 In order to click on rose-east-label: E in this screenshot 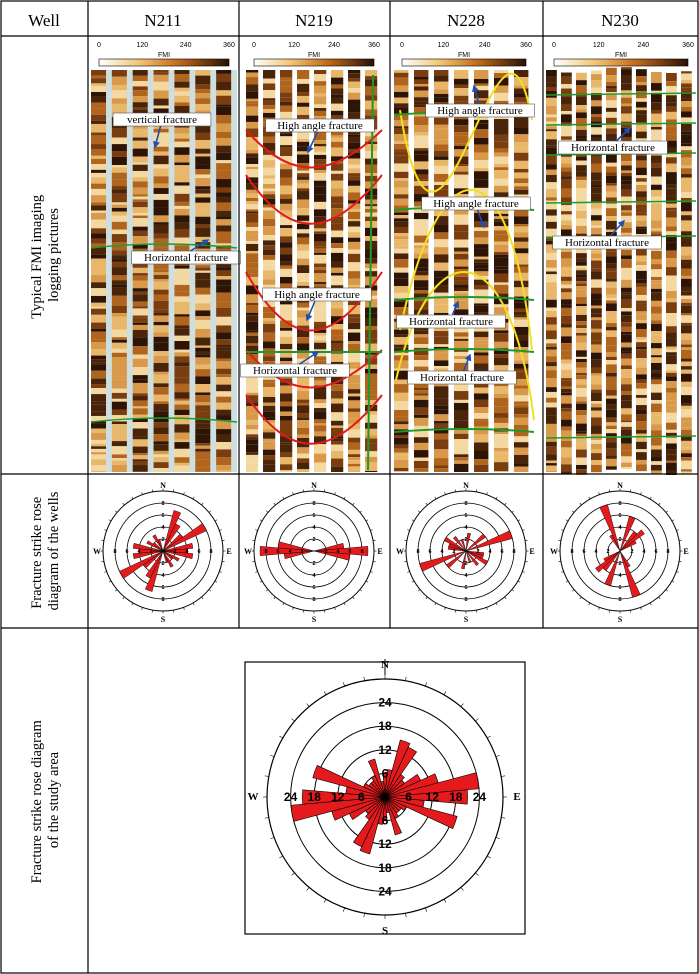, I will do `click(685, 551)`.